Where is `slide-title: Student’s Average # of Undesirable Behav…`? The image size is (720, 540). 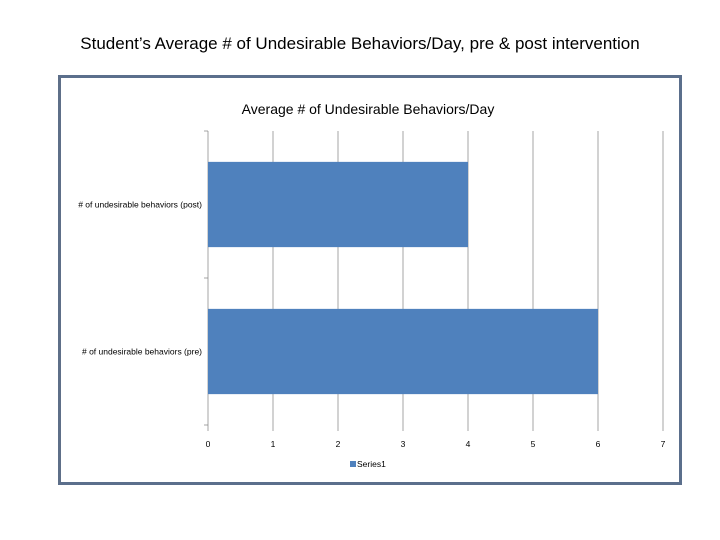
slide-title: Student’s Average # of Undesirable Behav… is located at coordinates (360, 43).